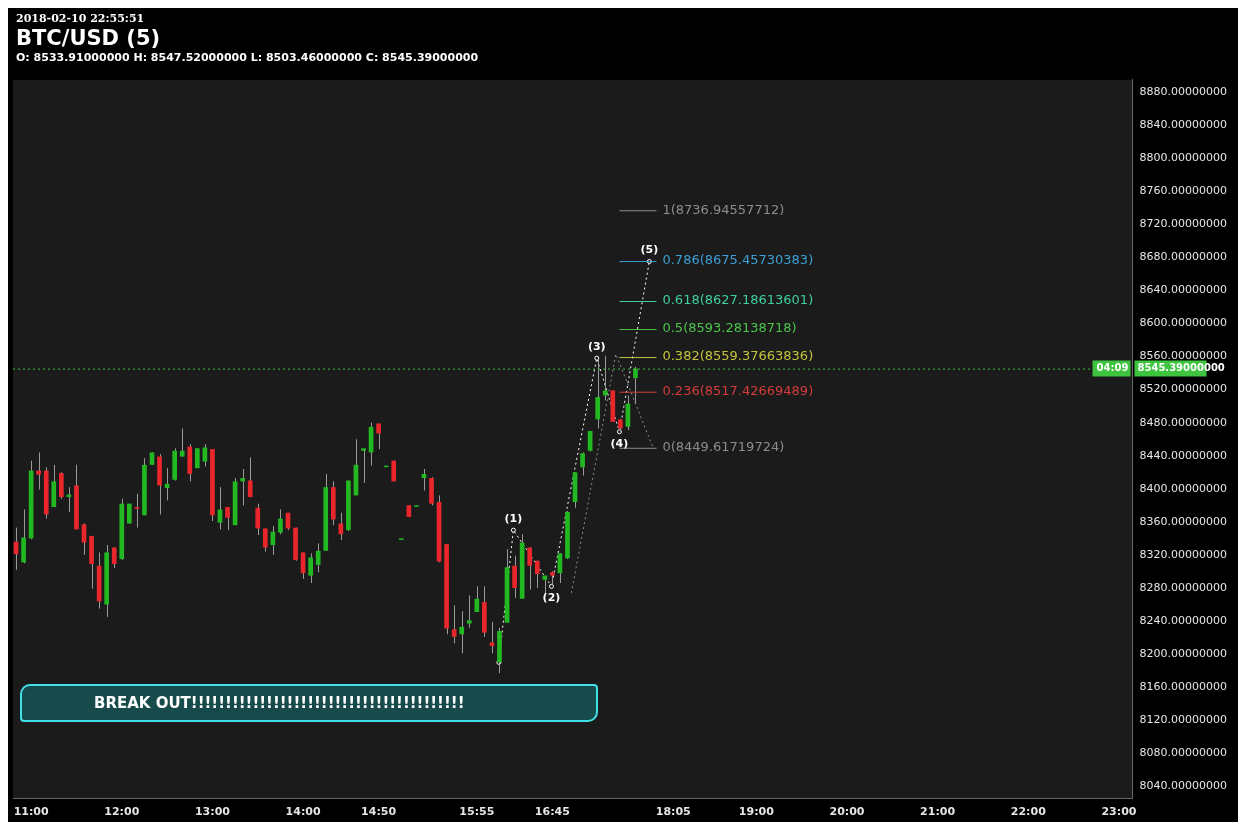  I want to click on y-tick-label: 8320.00000000, so click(1183, 554).